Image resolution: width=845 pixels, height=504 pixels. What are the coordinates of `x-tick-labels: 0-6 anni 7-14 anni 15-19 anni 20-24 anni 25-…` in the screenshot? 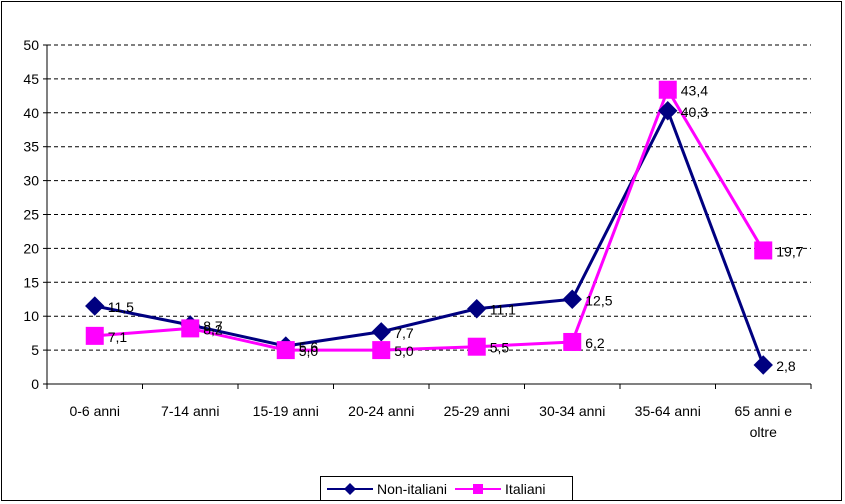 It's located at (430, 421).